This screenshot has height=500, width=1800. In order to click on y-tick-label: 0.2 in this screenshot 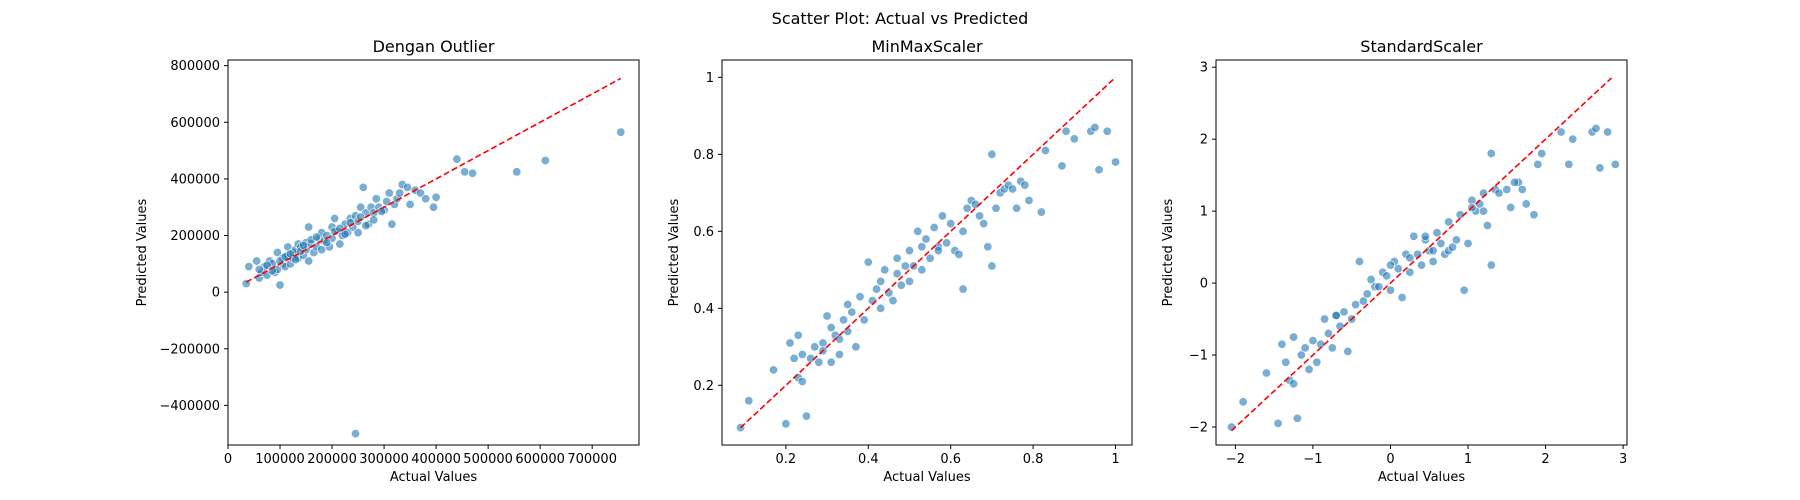, I will do `click(703, 386)`.